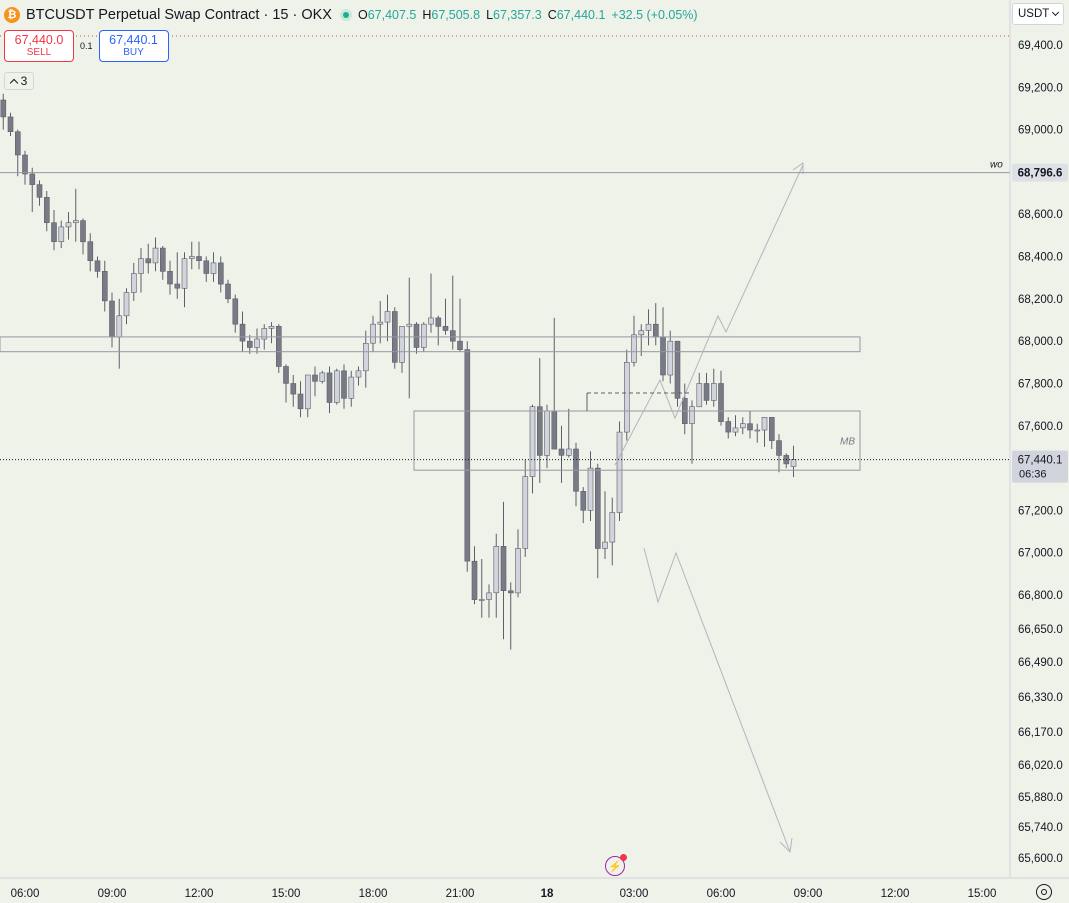 Image resolution: width=1069 pixels, height=903 pixels. Describe the element at coordinates (133, 46) in the screenshot. I see `buy-button: 67,440.1 BUY` at that location.